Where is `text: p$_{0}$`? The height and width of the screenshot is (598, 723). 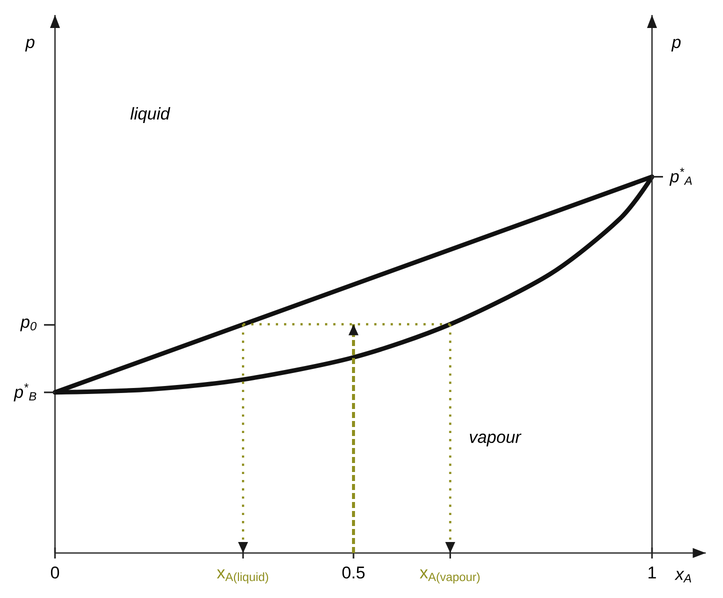
text: p$_{0}$ is located at coordinates (28, 325).